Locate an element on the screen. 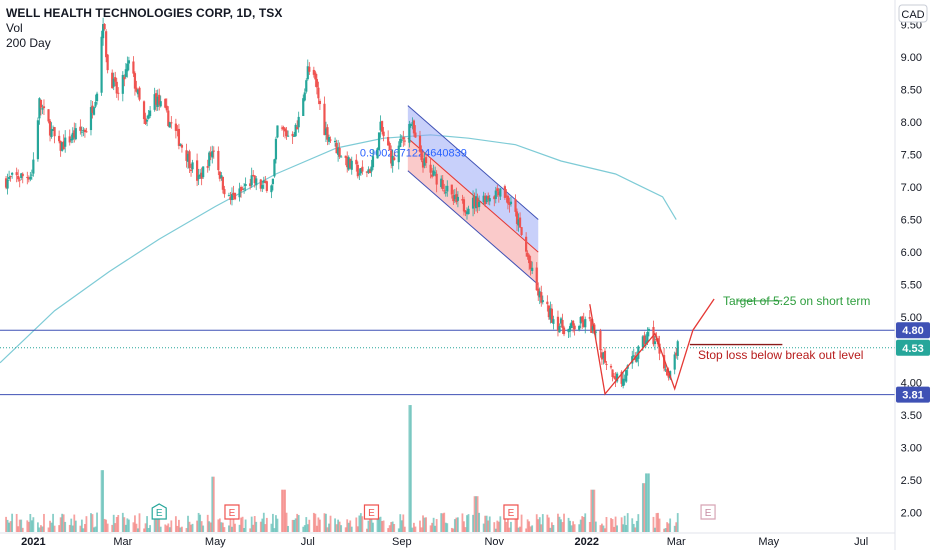 This screenshot has width=932, height=550. legend-volume: Vol is located at coordinates (14, 28).